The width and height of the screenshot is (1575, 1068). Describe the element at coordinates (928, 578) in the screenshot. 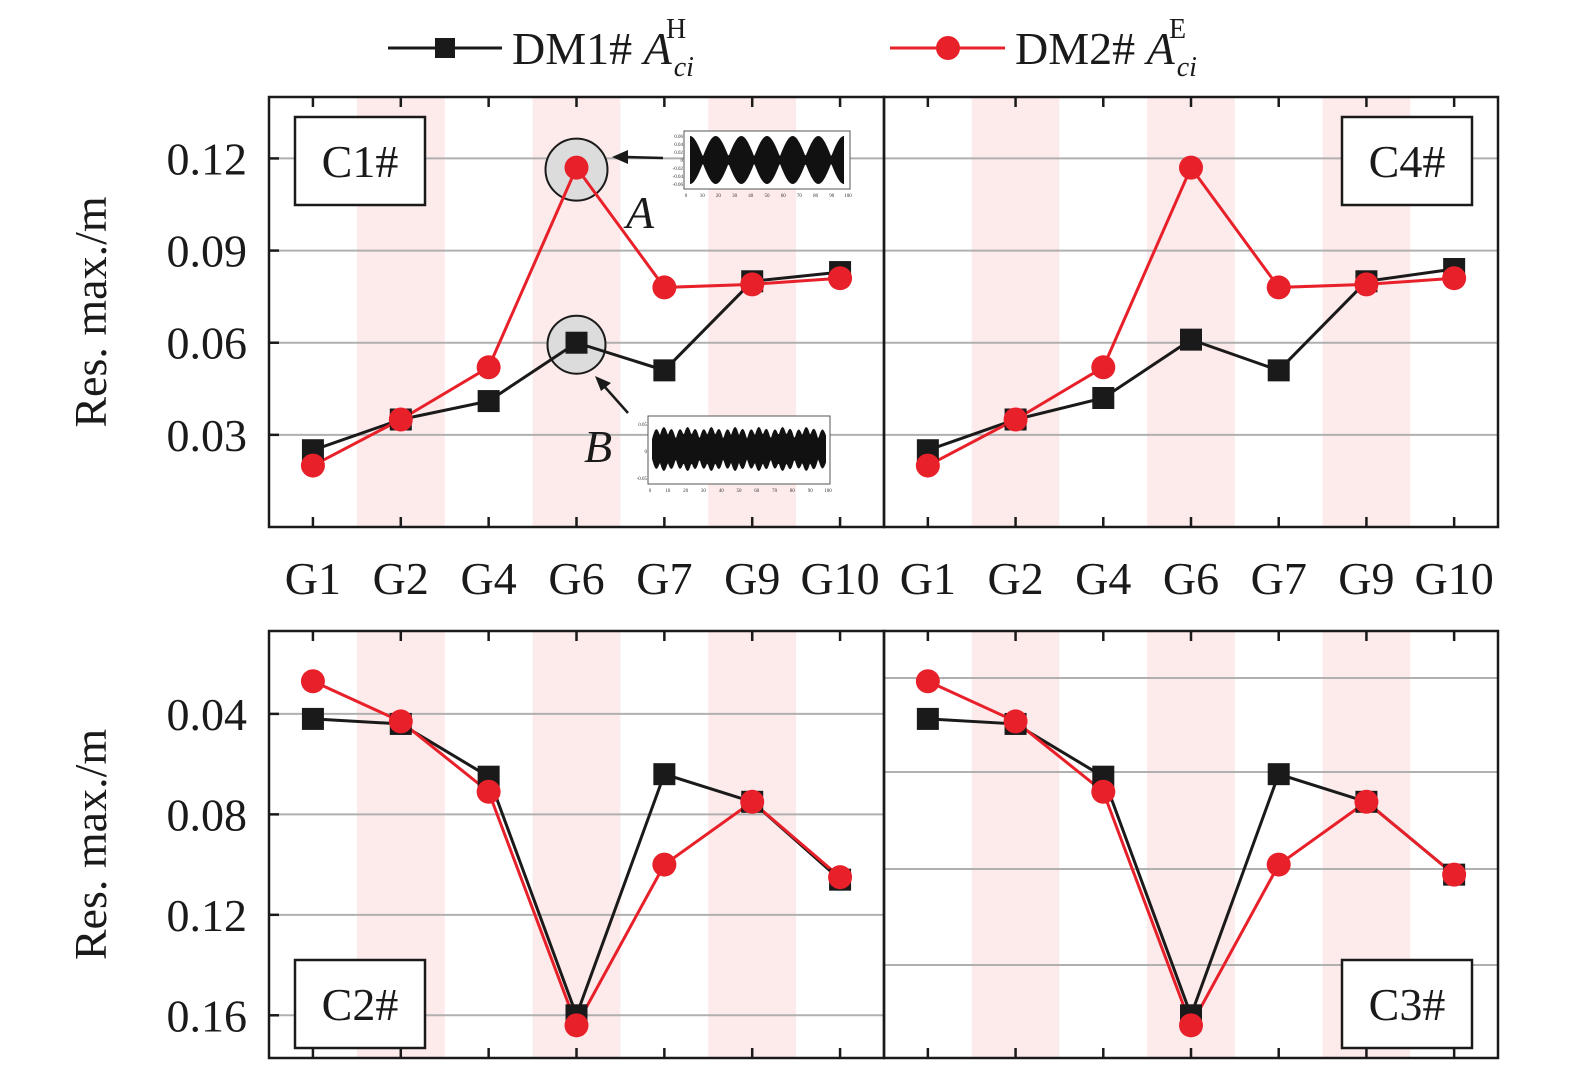

I see `category-label-c4-g1: G1` at that location.